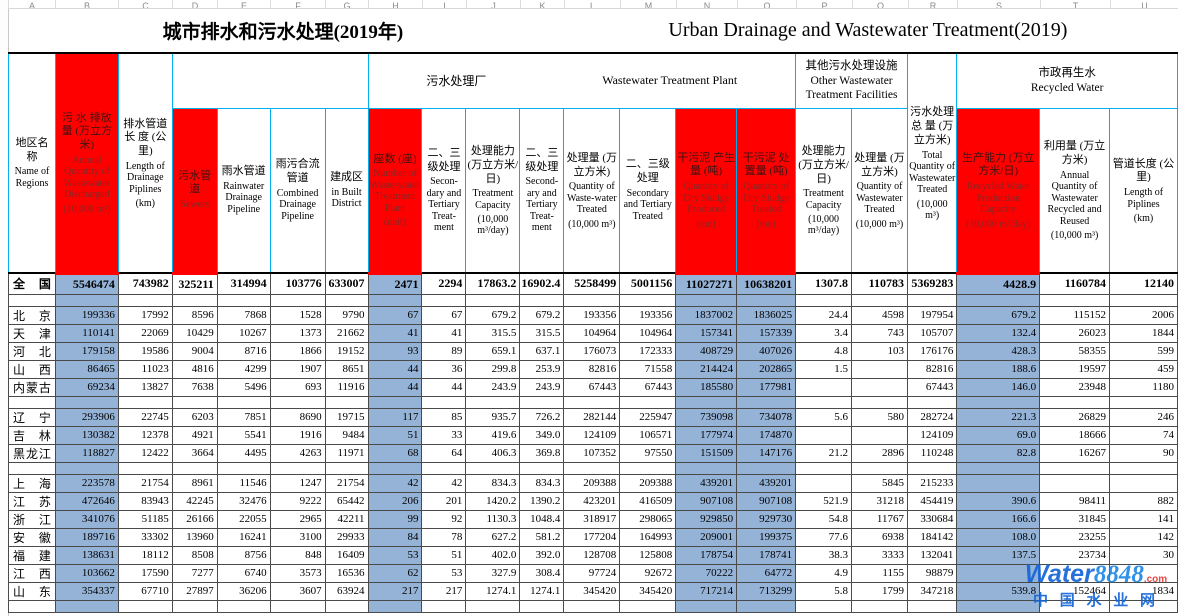 This screenshot has height=616, width=1178. What do you see at coordinates (32, 483) in the screenshot?
I see `region-name-cell: 上海` at bounding box center [32, 483].